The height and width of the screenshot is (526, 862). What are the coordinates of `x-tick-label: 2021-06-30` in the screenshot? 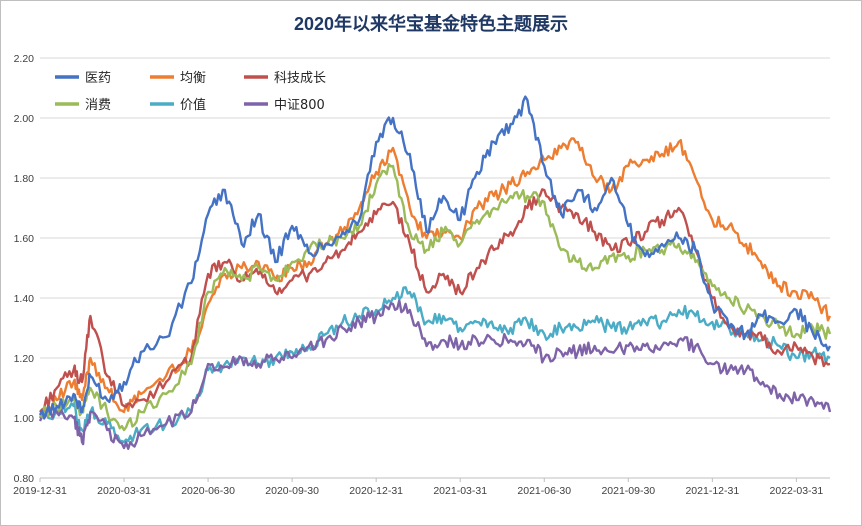 It's located at (544, 491).